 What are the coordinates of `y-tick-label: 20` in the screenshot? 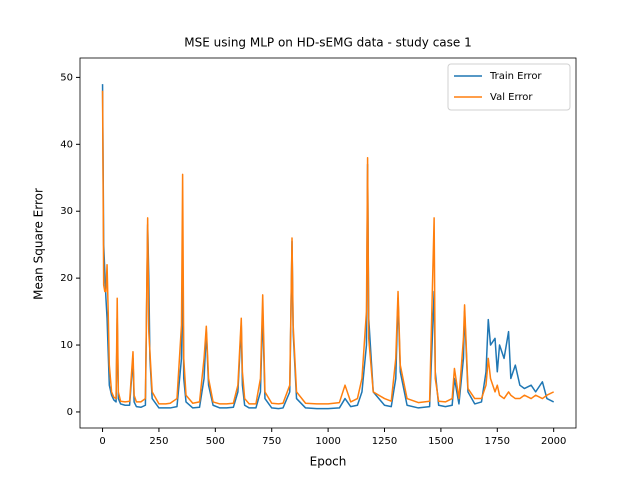 It's located at (66, 278).